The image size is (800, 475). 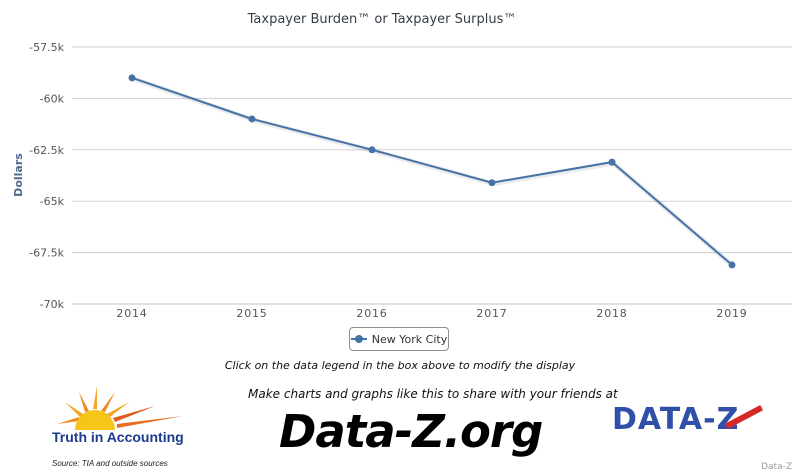 What do you see at coordinates (776, 467) in the screenshot?
I see `chart-credit: Data-Z` at bounding box center [776, 467].